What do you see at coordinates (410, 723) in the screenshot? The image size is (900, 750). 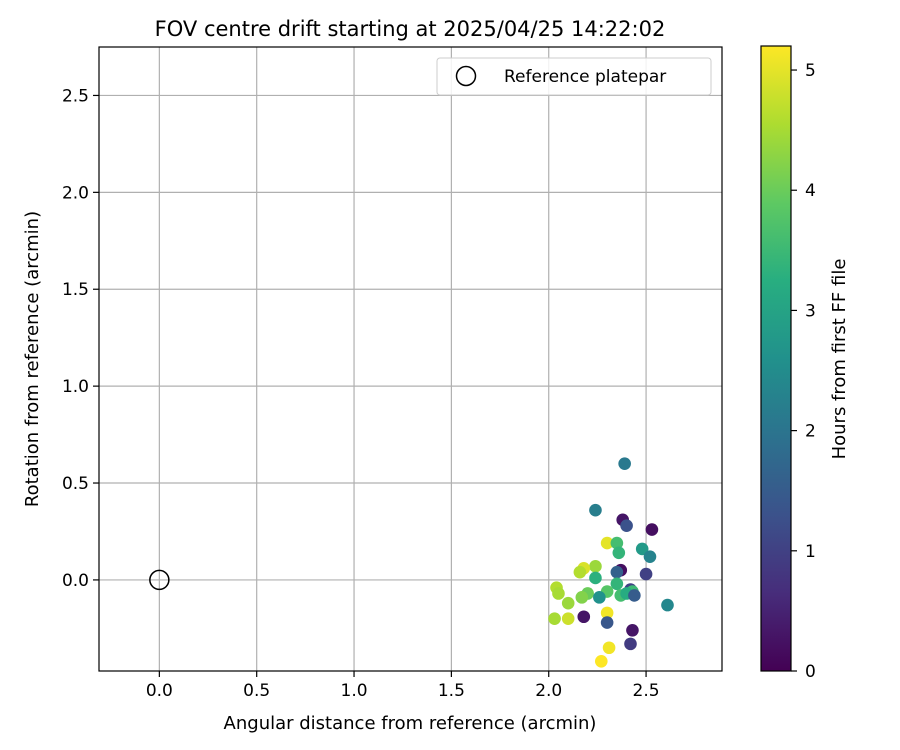 I see `x-axis-label: Angular distance from reference (arcmin)` at bounding box center [410, 723].